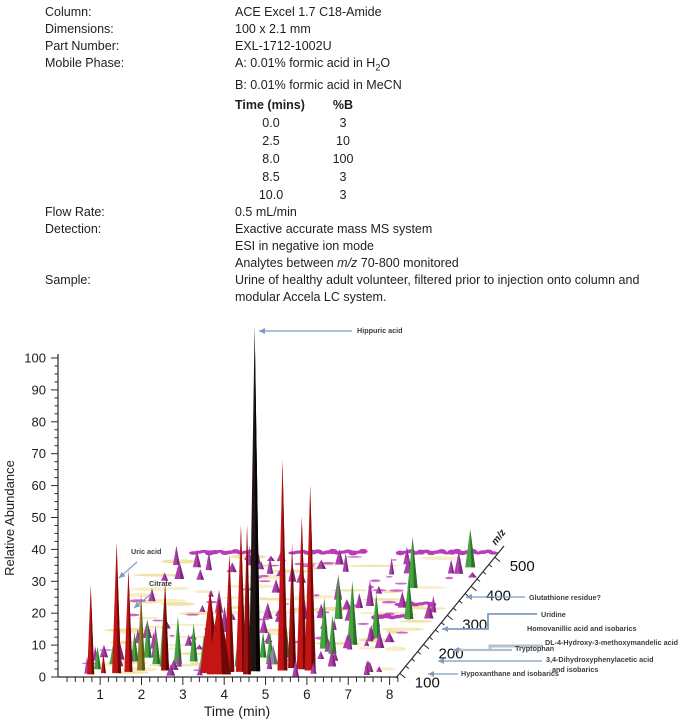  I want to click on gradient-percentb-value: 10, so click(343, 140).